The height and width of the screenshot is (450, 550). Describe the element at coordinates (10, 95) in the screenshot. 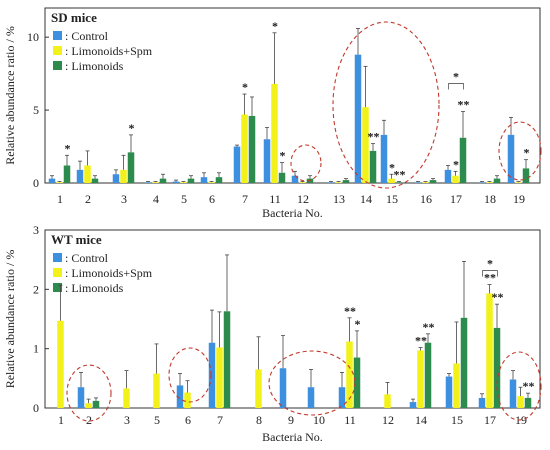

I see `y-axis-label: Relative abundance ratio / %` at that location.